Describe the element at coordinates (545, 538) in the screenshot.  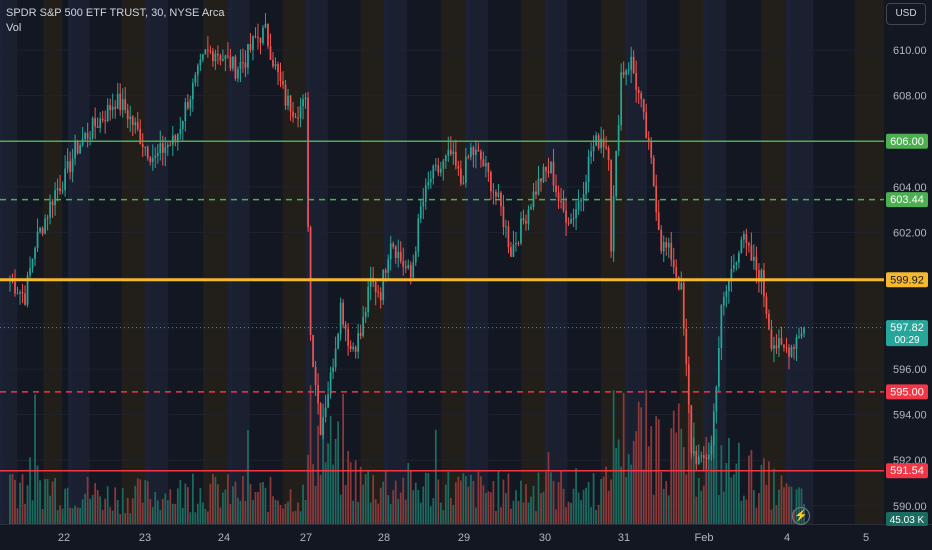
I see `time-tick-label: 30` at that location.